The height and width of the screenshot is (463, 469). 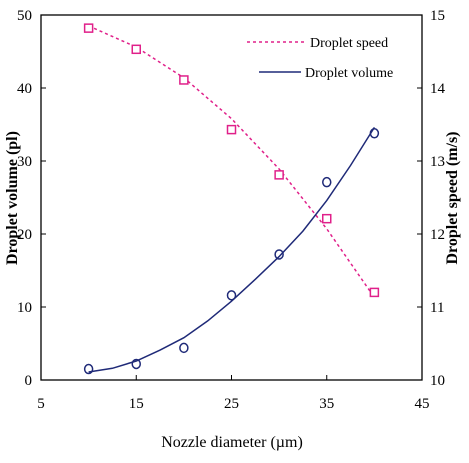 What do you see at coordinates (437, 16) in the screenshot?
I see `y-right-tick-label: 15` at bounding box center [437, 16].